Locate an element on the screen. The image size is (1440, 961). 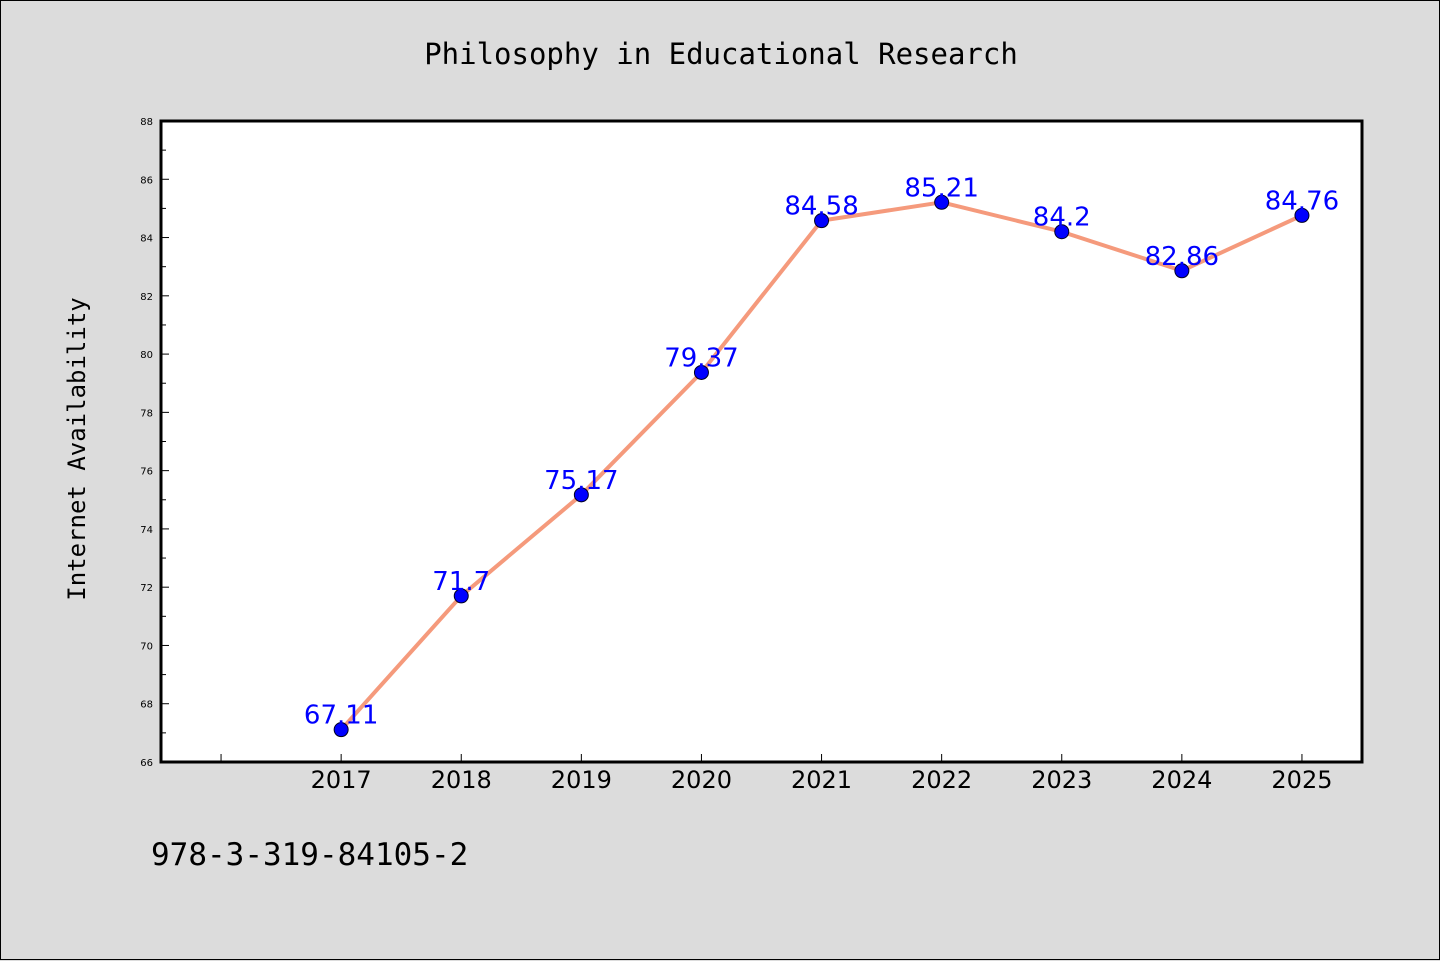
x-tick-label: 2023 is located at coordinates (1061, 780).